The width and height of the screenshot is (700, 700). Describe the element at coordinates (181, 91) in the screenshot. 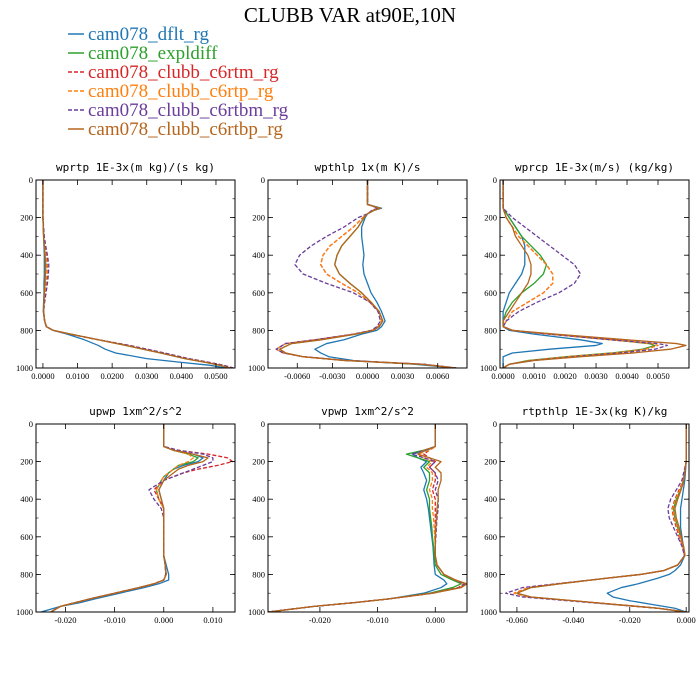

I see `legend-label: cam078_clubb_c6rtp_rg` at that location.